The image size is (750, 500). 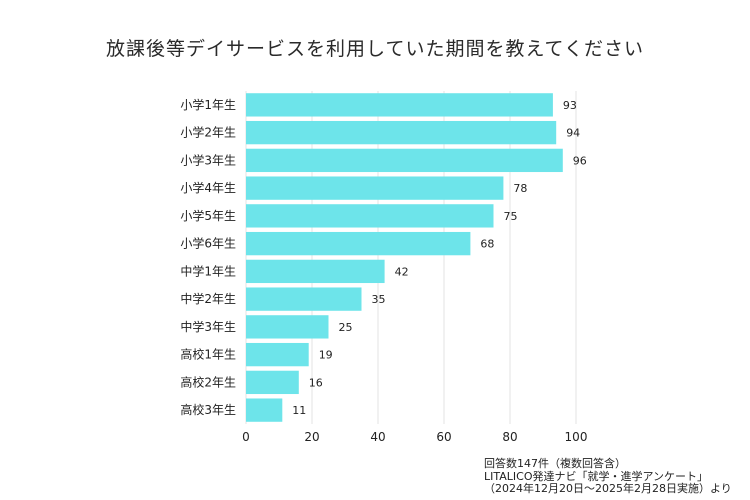 What do you see at coordinates (402, 271) in the screenshot?
I see `value-label-7: 42` at bounding box center [402, 271].